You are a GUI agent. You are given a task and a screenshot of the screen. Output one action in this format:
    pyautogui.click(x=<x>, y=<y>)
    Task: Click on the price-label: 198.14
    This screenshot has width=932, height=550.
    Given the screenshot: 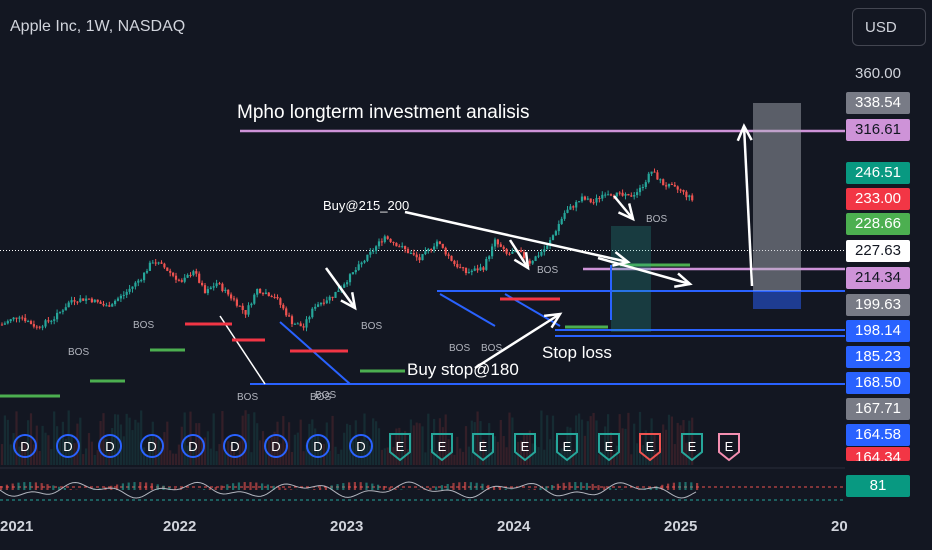 What is the action you would take?
    pyautogui.click(x=878, y=331)
    